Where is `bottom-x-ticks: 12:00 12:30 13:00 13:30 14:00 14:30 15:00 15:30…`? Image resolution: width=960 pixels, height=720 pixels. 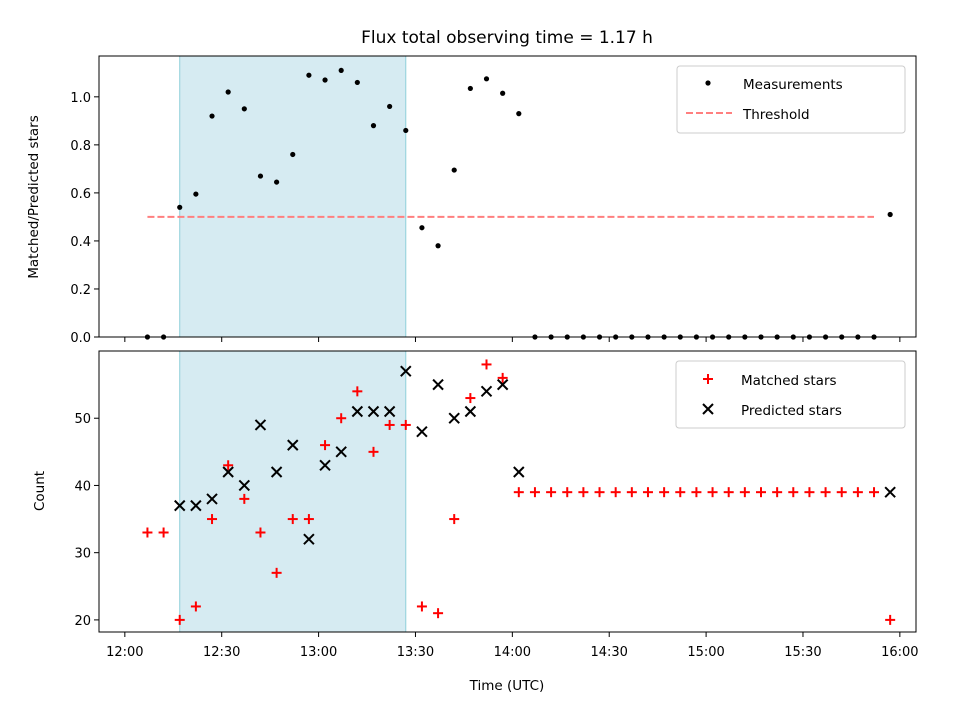 bottom-x-ticks: 12:00 12:30 13:00 13:30 14:00 14:30 15:00 15:30… is located at coordinates (512, 646).